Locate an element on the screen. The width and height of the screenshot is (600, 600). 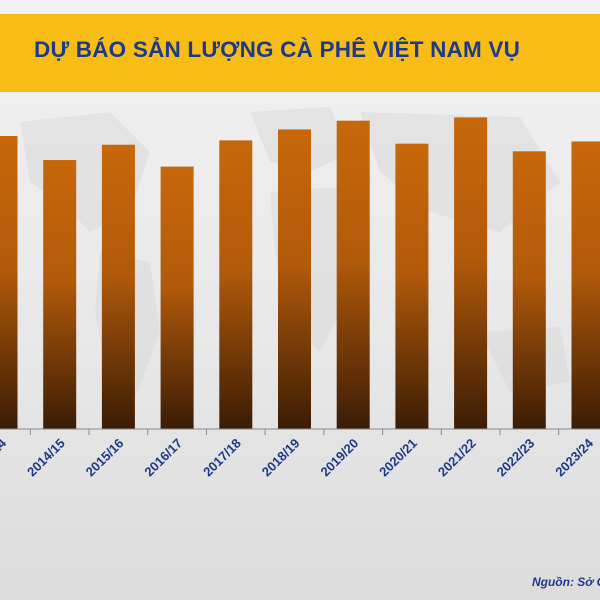
x-tick-label: 2018/19 is located at coordinates (281, 458).